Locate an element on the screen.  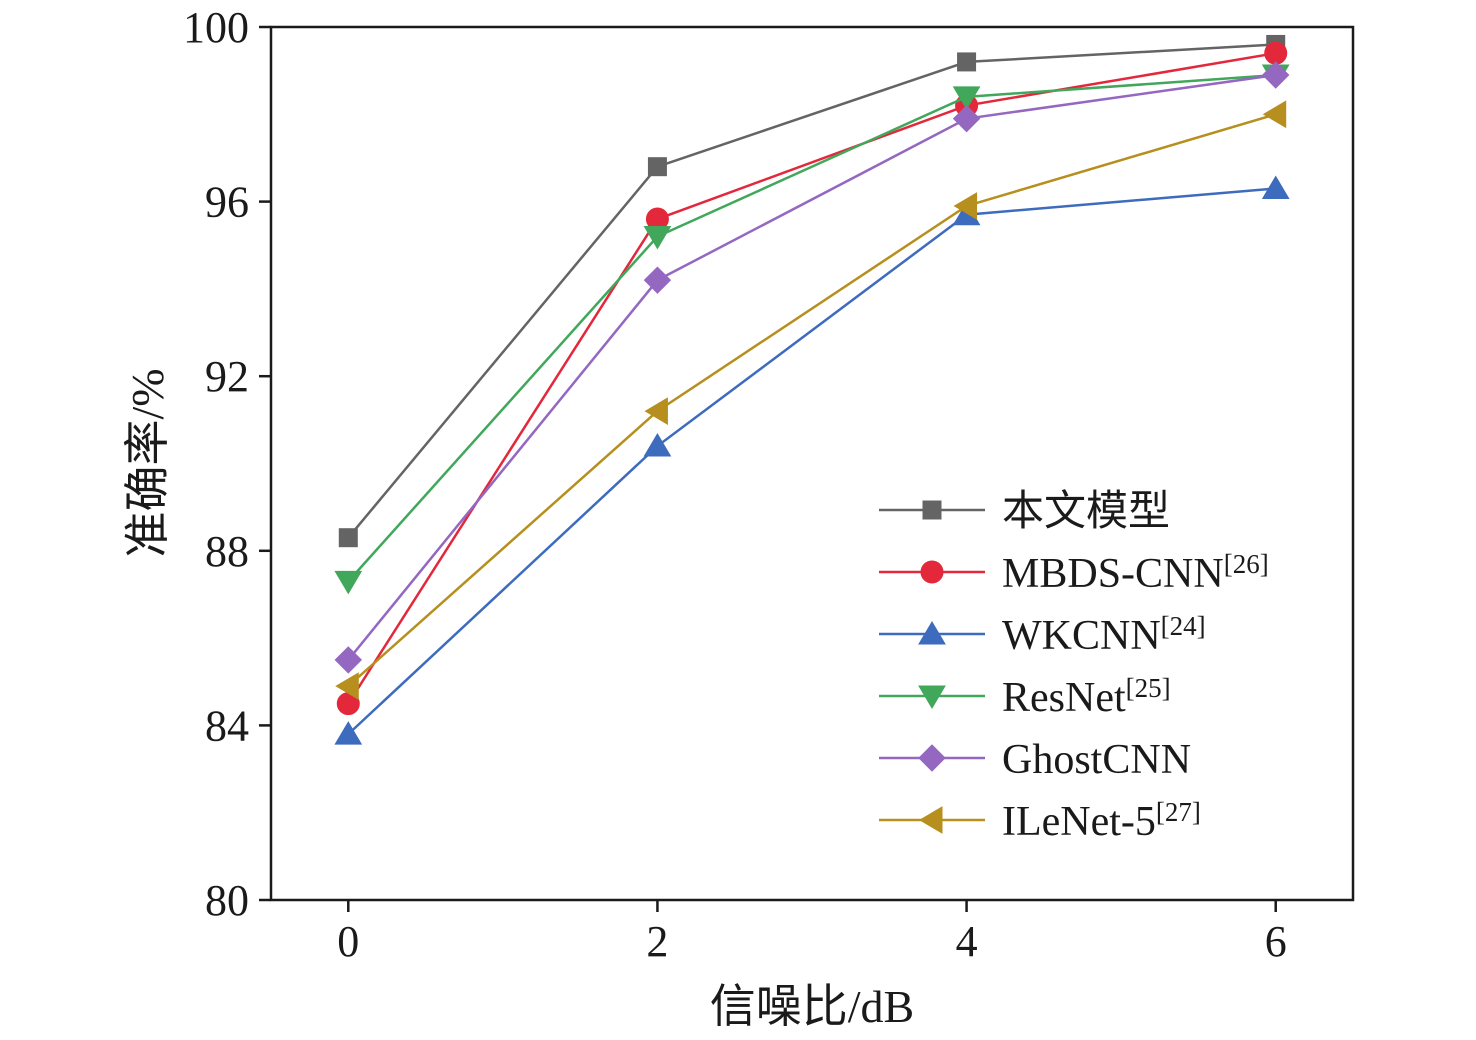
legend-citation: [26] is located at coordinates (1246, 564).